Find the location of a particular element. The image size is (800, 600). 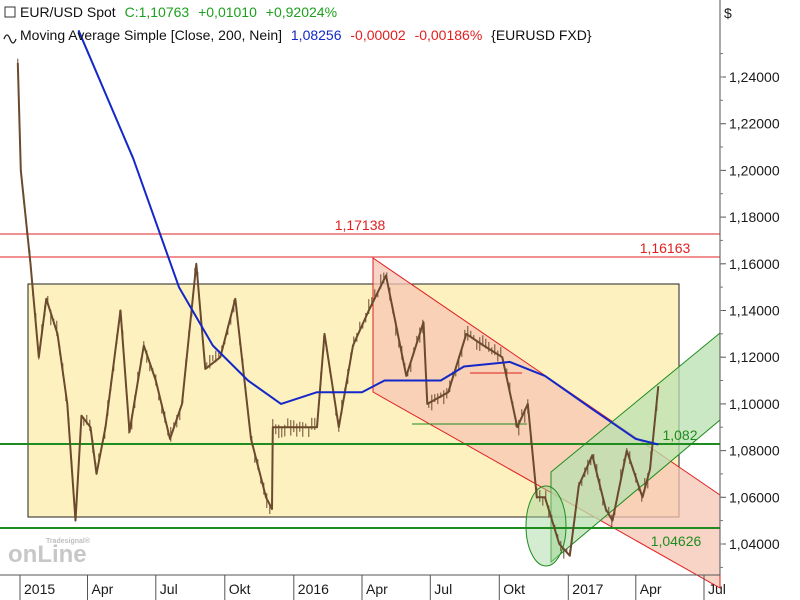

bottom-ellipse is located at coordinates (546, 526).